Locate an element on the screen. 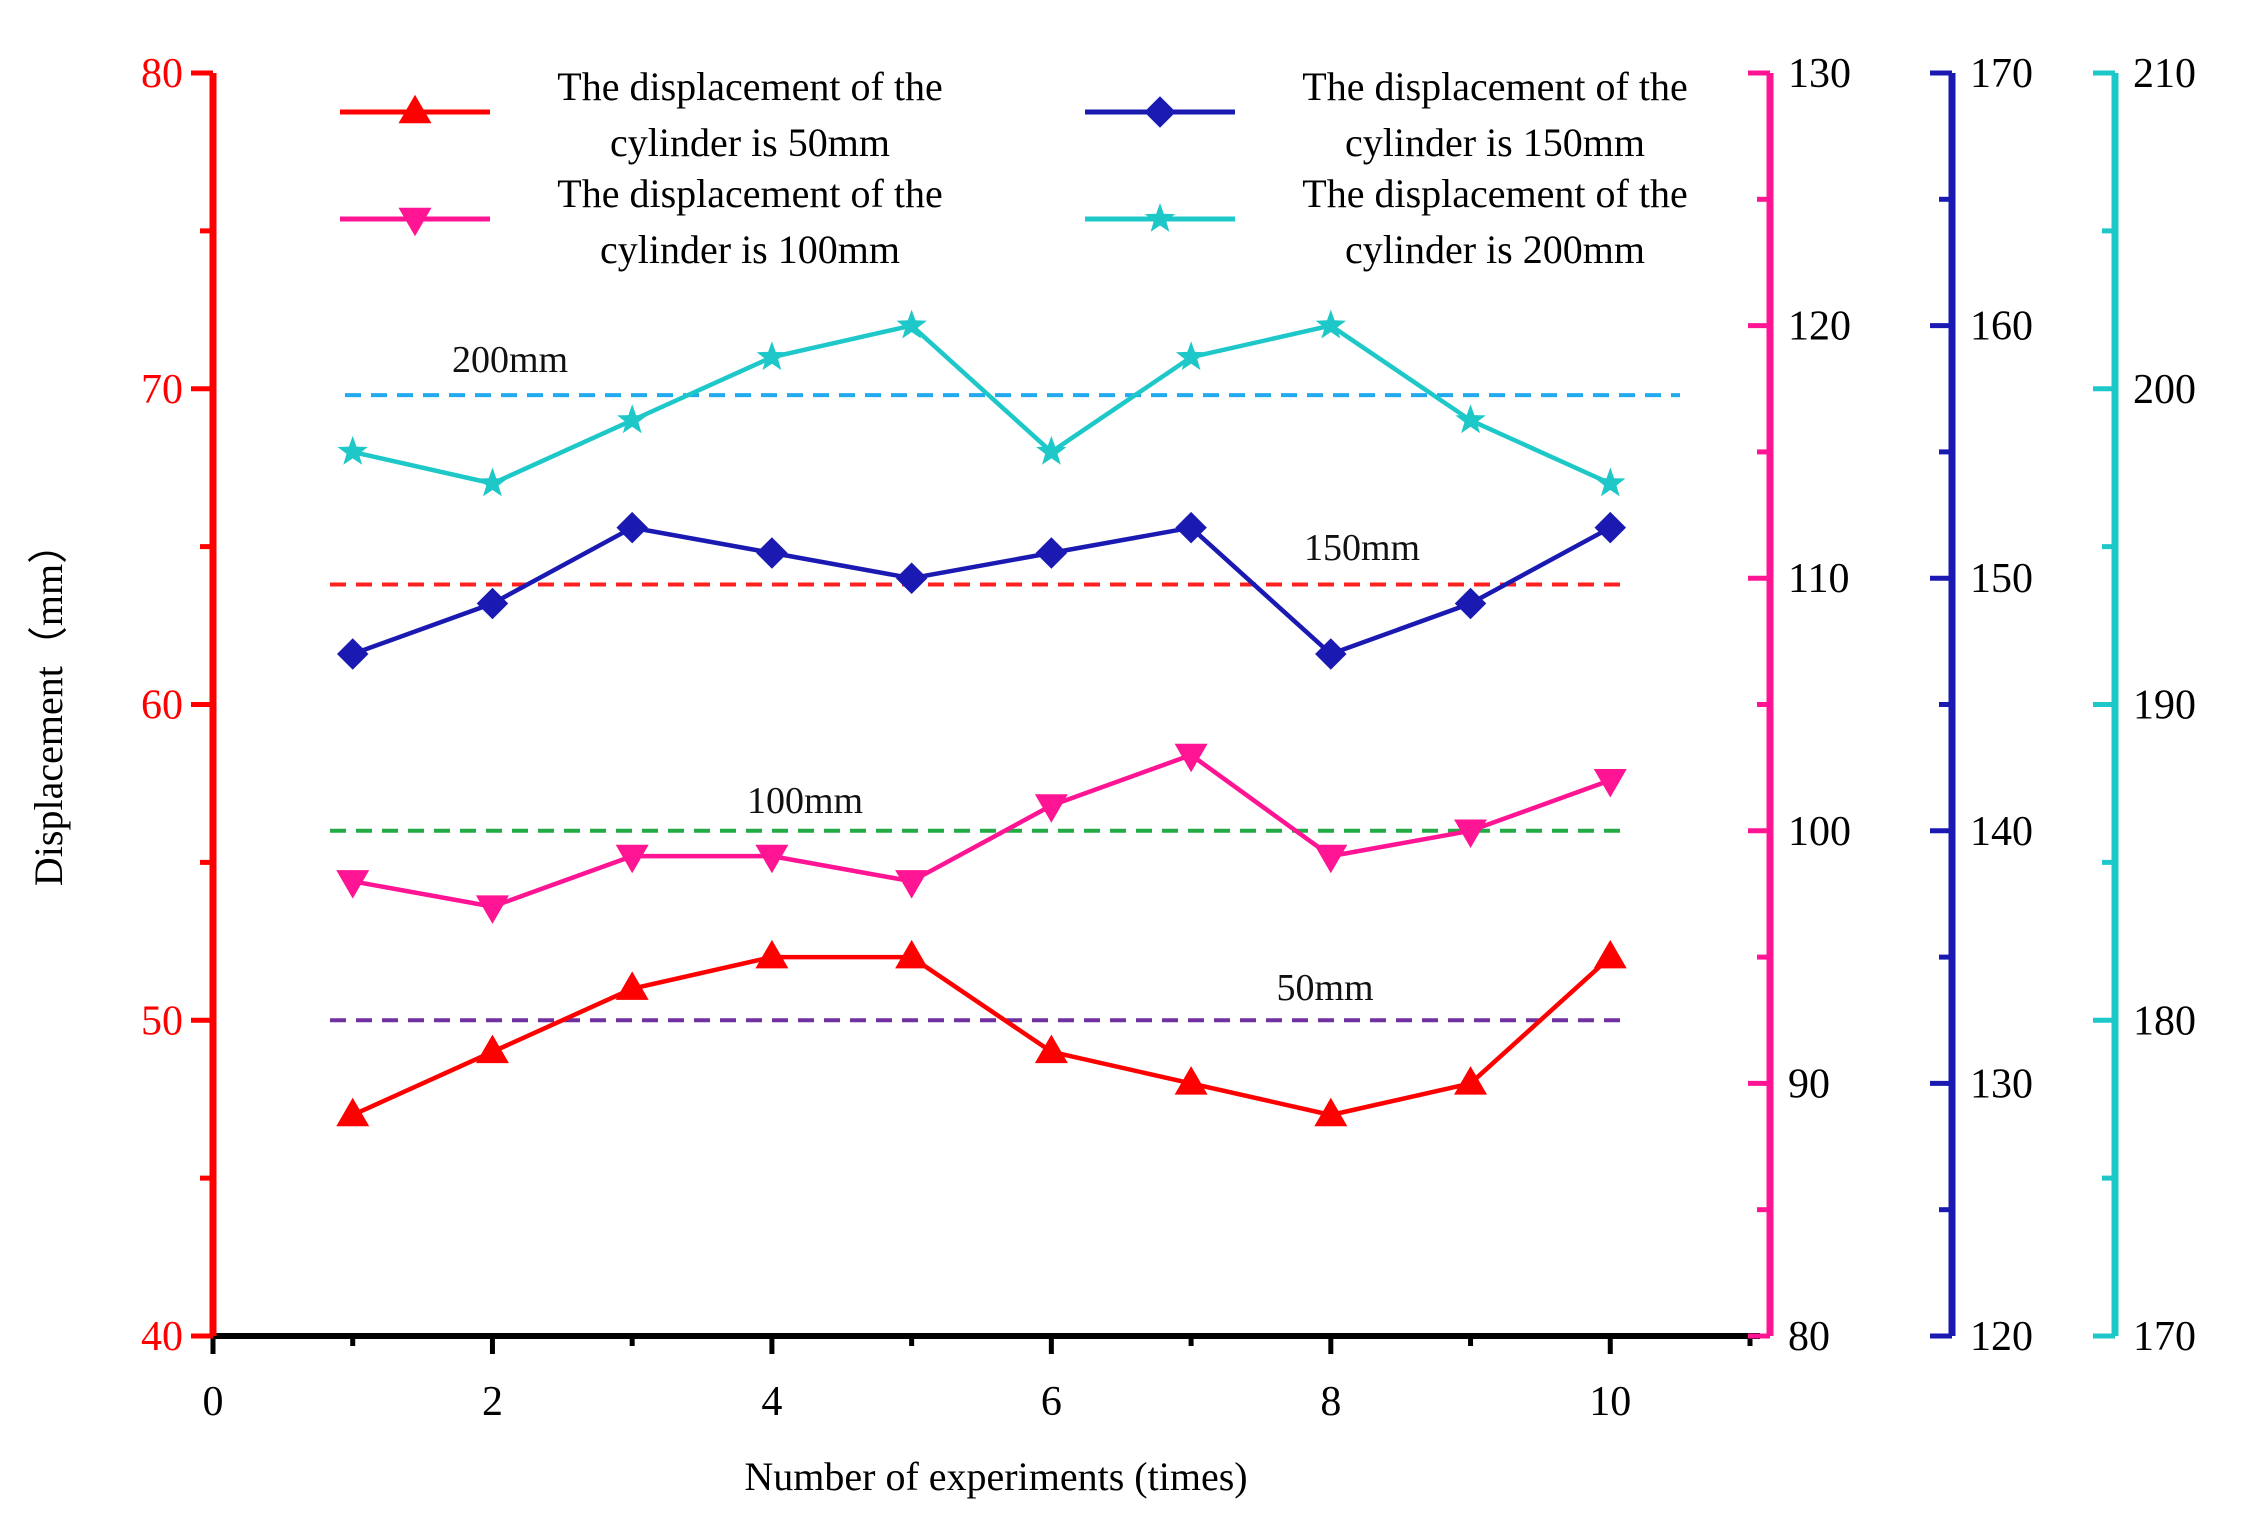 This screenshot has height=1517, width=2242. reference-label-150mm: 150mm is located at coordinates (1362, 548).